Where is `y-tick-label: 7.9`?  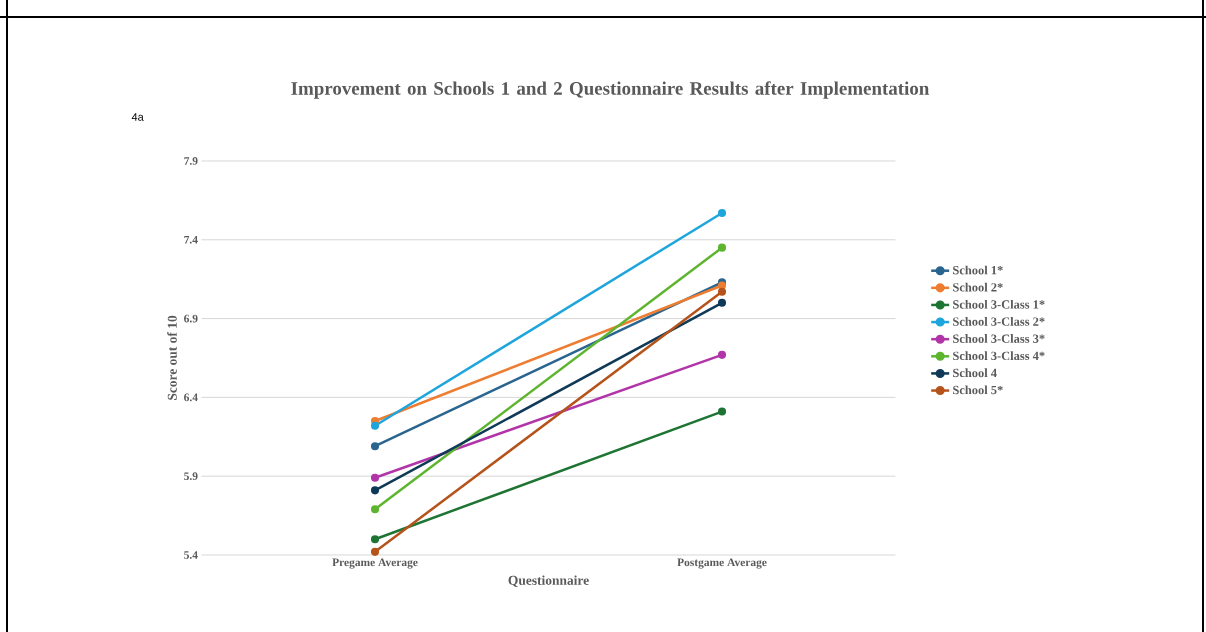 y-tick-label: 7.9 is located at coordinates (191, 161).